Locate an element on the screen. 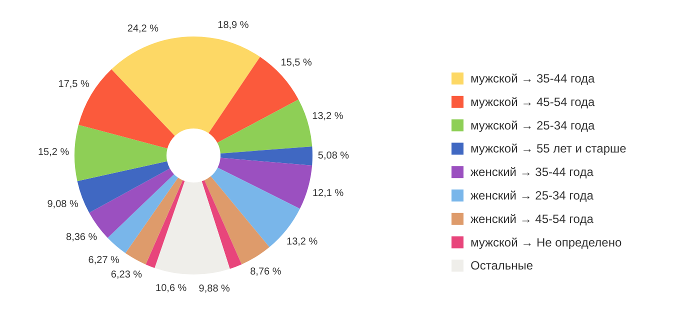  data-label: 8,36 % is located at coordinates (82, 238).